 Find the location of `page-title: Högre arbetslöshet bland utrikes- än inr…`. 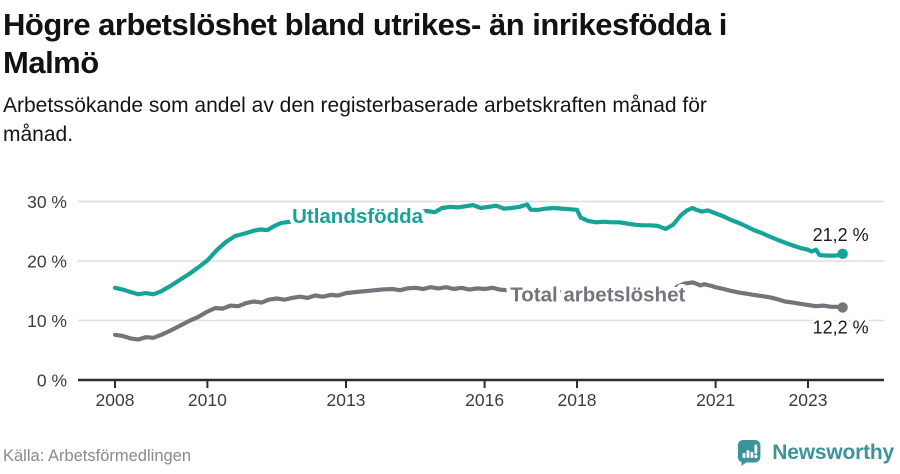

page-title: Högre arbetslöshet bland utrikes- än inr… is located at coordinates (365, 43).